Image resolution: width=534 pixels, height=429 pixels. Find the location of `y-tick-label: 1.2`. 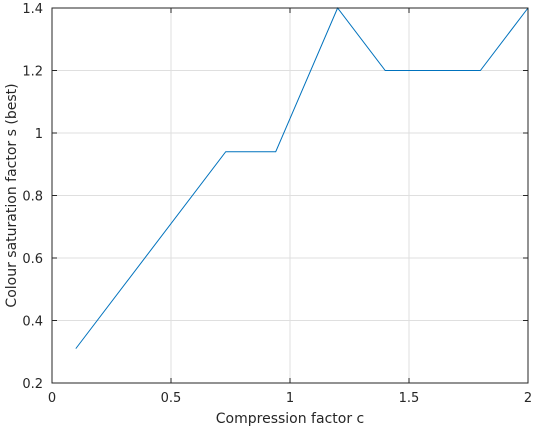

y-tick-label: 1.2 is located at coordinates (32, 72).